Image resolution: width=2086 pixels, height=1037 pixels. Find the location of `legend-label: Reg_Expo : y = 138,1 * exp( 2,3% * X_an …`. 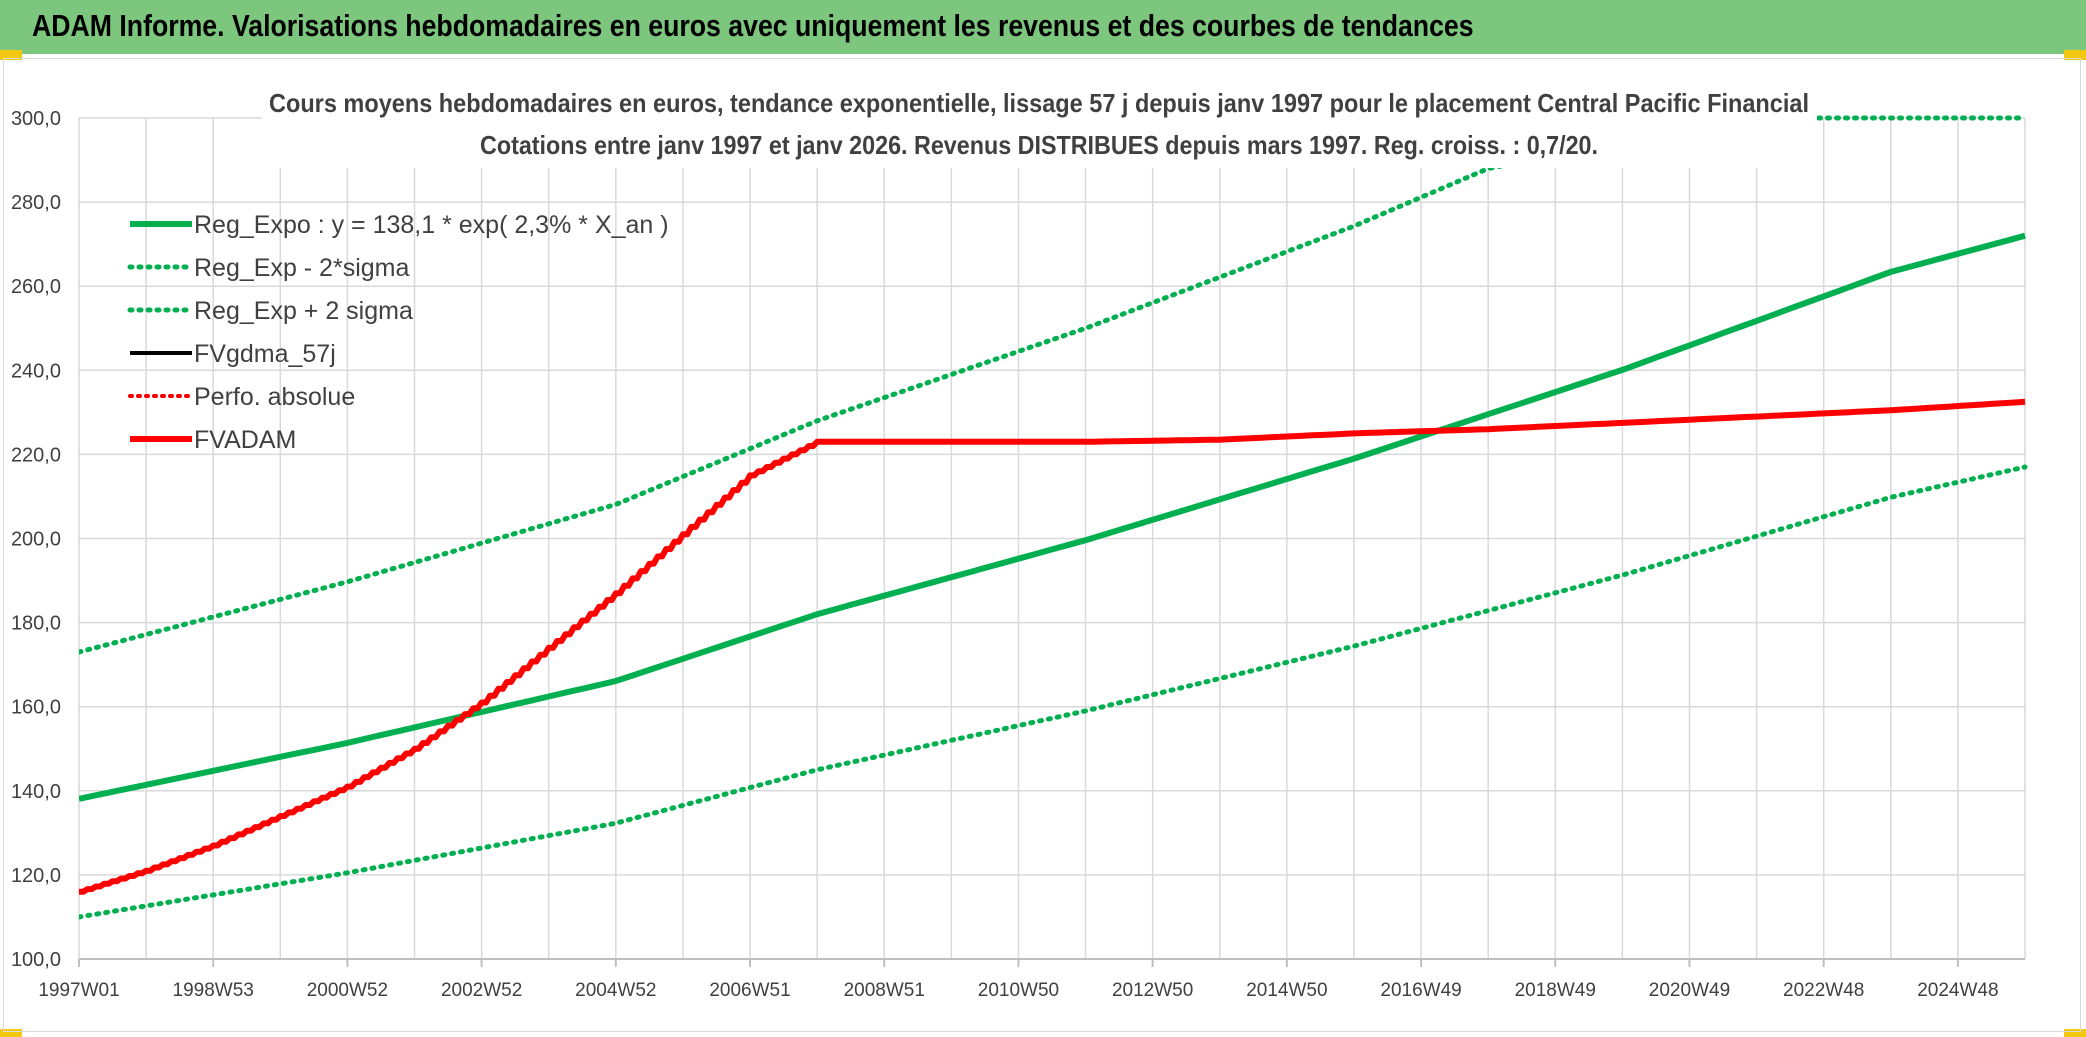

legend-label: Reg_Expo : y = 138,1 * exp( 2,3% * X_an … is located at coordinates (431, 225).